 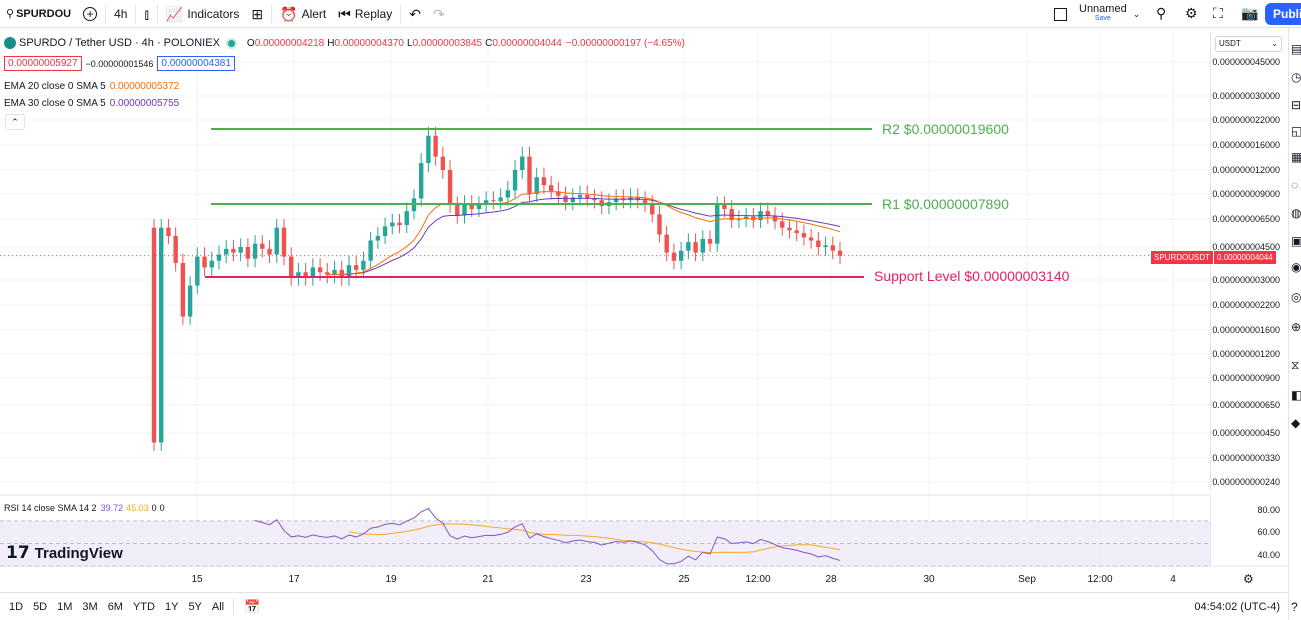 I want to click on undo-button: ↶, so click(x=415, y=14).